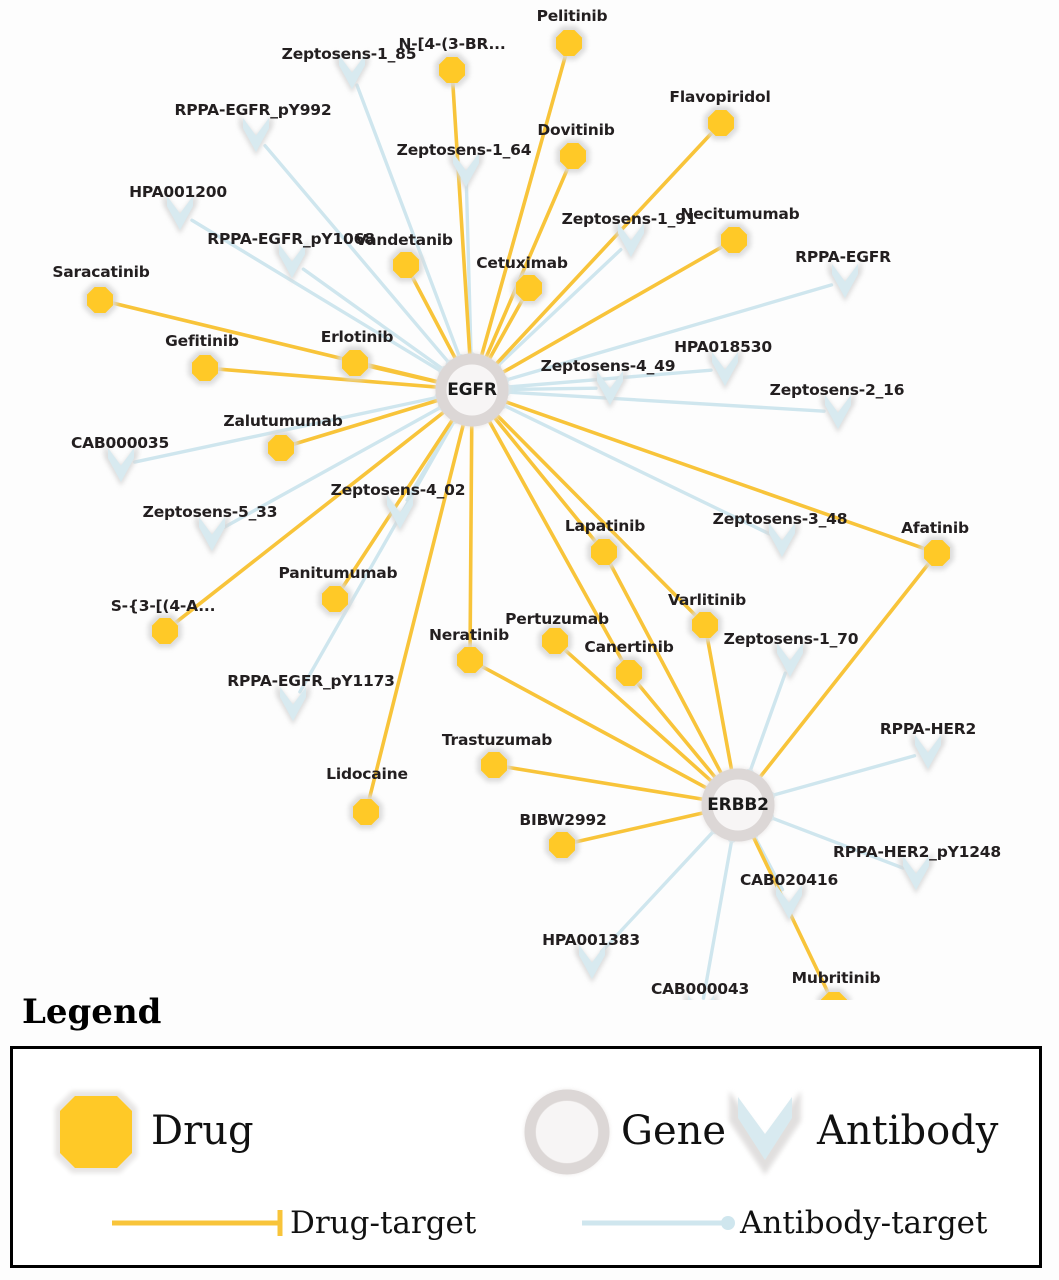  I want to click on drug-target-edge-icon, so click(197, 1223).